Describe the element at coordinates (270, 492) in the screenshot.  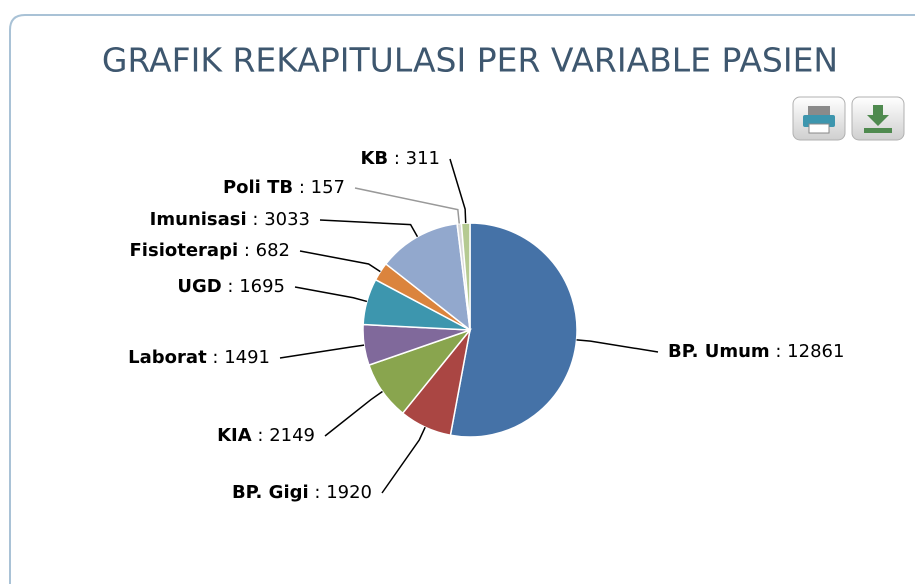
I see `label-name: BP. Gigi` at that location.